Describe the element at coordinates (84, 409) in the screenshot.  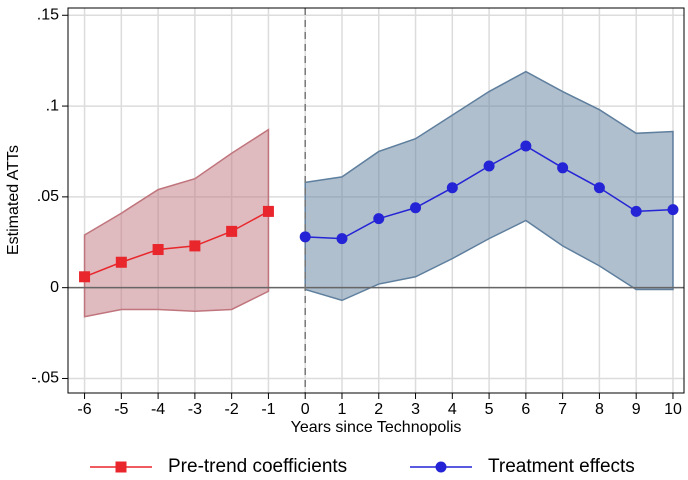
I see `x-tick-label: -6` at that location.